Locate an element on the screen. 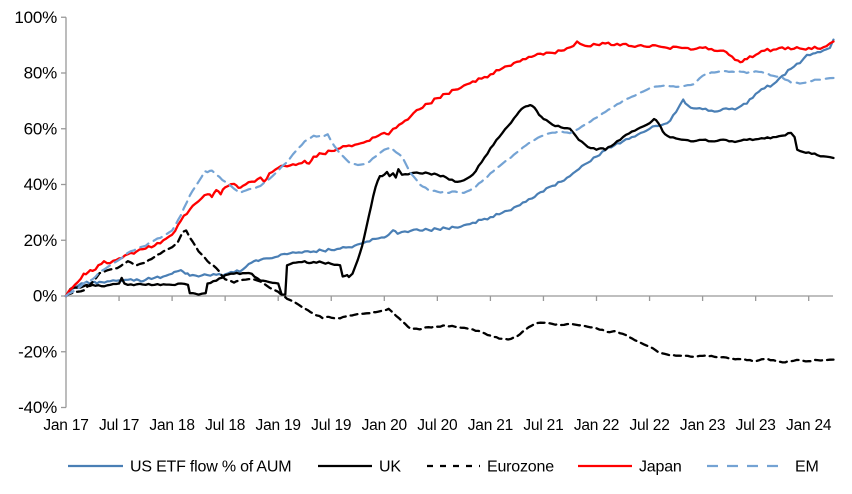  x-axis-label: Jan 18 is located at coordinates (171, 425).